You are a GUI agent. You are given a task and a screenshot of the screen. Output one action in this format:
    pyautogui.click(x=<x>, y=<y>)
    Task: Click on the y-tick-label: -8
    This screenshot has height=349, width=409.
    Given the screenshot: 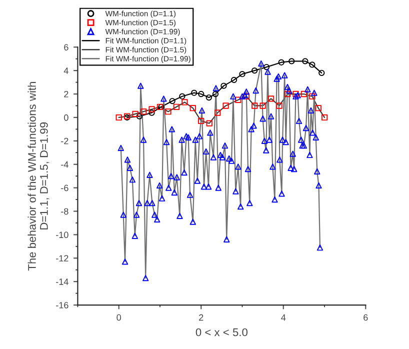 What is the action you would take?
    pyautogui.click(x=64, y=211)
    